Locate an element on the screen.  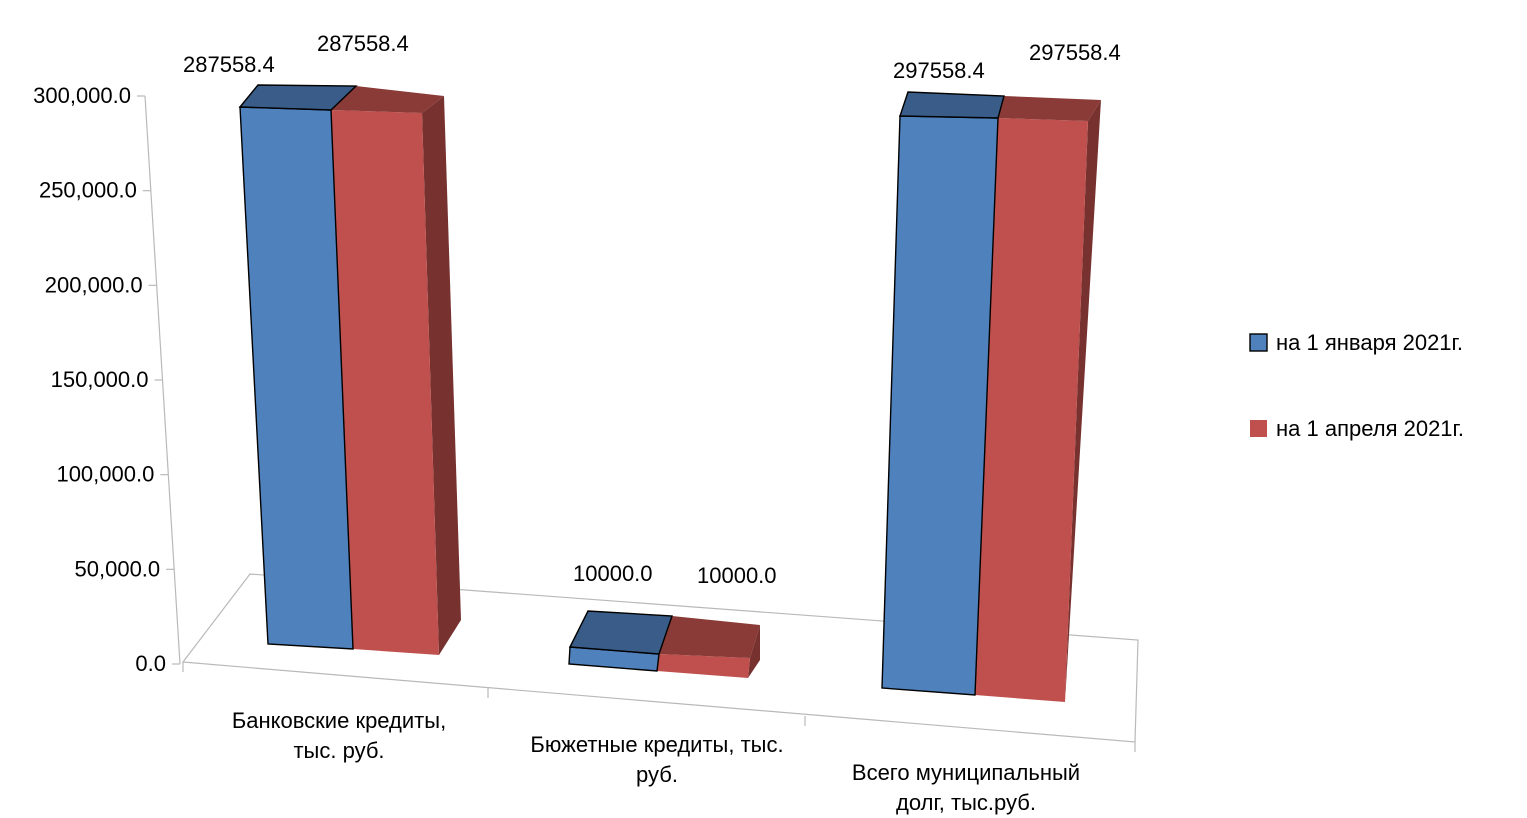
category-label-1: Бюжетные кредиты, тыс. is located at coordinates (656, 744).